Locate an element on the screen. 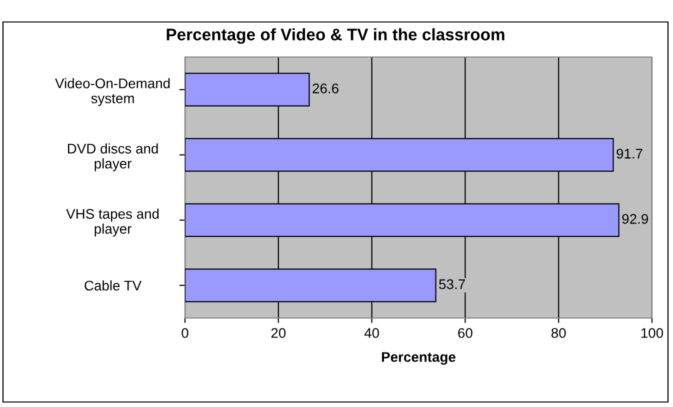 The width and height of the screenshot is (673, 407). y-tick-label: DVD discs and player is located at coordinates (113, 157).